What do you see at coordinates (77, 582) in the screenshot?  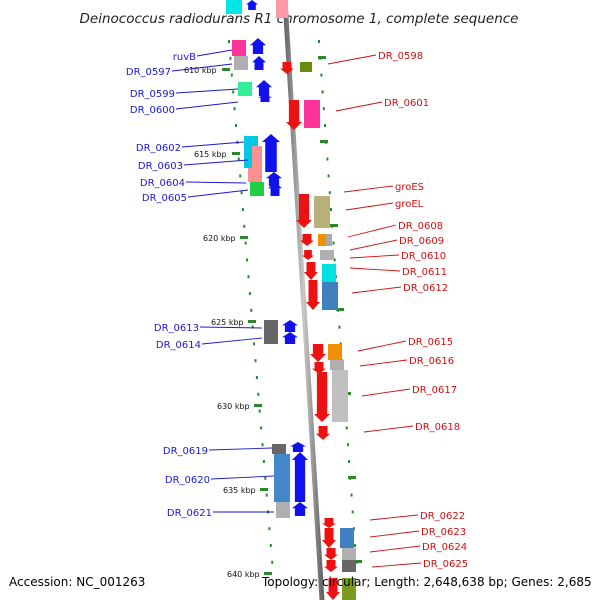 I see `accession-text: Accession: NC_001263` at bounding box center [77, 582].